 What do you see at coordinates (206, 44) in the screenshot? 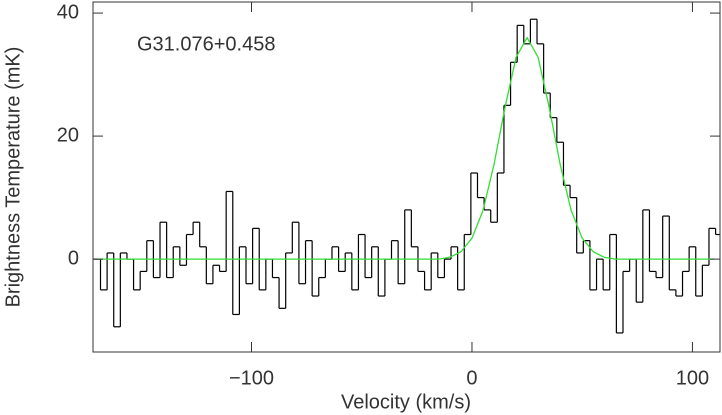
I see `annotation: G31.076+0.458` at bounding box center [206, 44].